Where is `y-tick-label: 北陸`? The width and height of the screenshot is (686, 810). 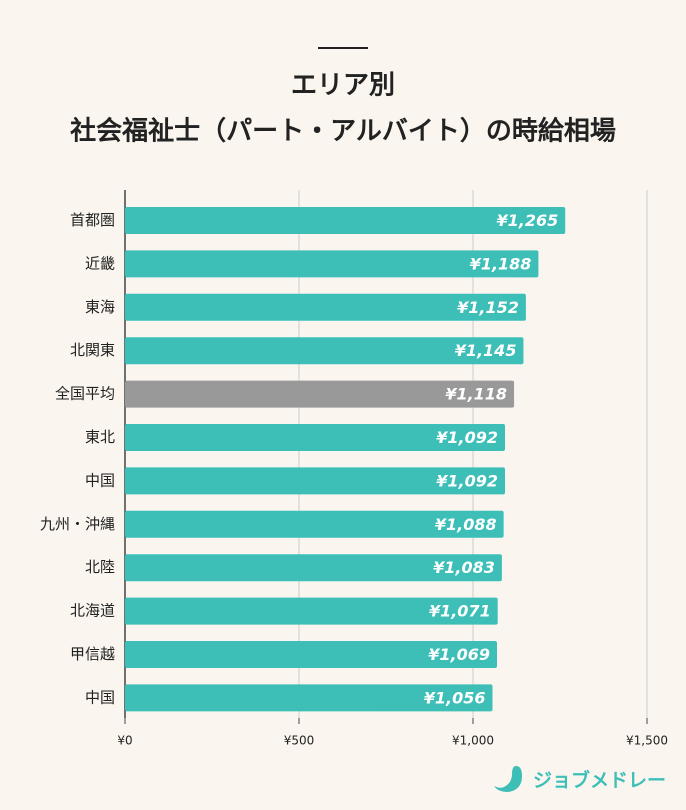
y-tick-label: 北陸 is located at coordinates (100, 567).